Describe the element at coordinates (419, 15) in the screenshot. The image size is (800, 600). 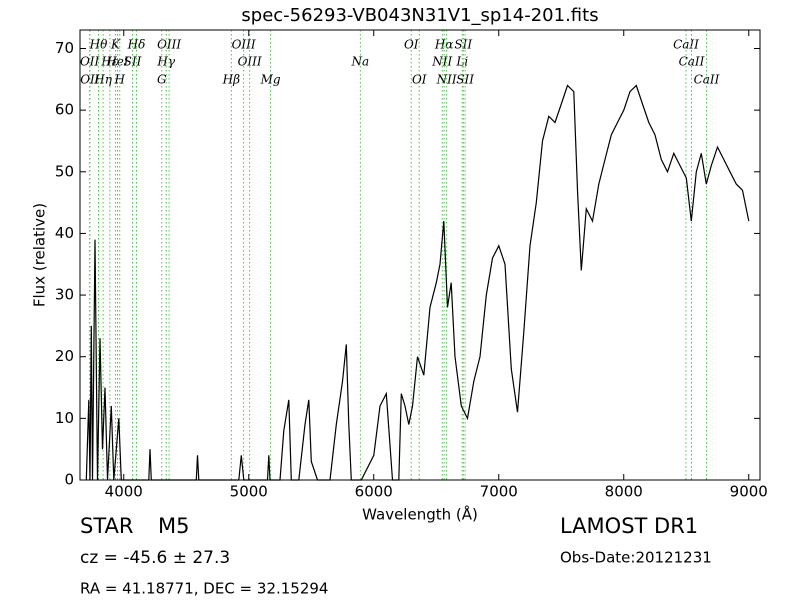
I see `chart-title: spec-56293-VB043N31V1_sp14-201.fits` at that location.